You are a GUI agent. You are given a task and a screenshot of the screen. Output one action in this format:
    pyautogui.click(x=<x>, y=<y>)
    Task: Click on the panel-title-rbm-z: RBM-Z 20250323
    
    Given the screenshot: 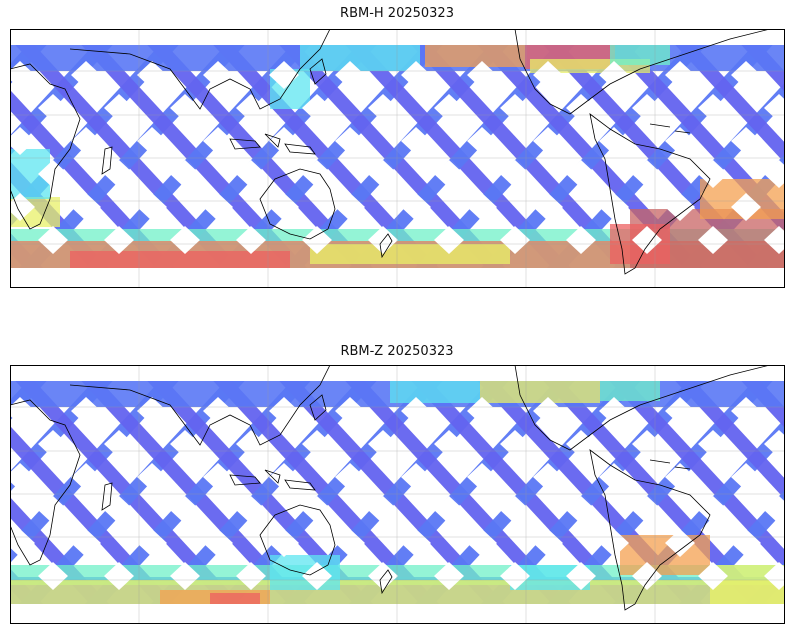 What is the action you would take?
    pyautogui.click(x=397, y=351)
    